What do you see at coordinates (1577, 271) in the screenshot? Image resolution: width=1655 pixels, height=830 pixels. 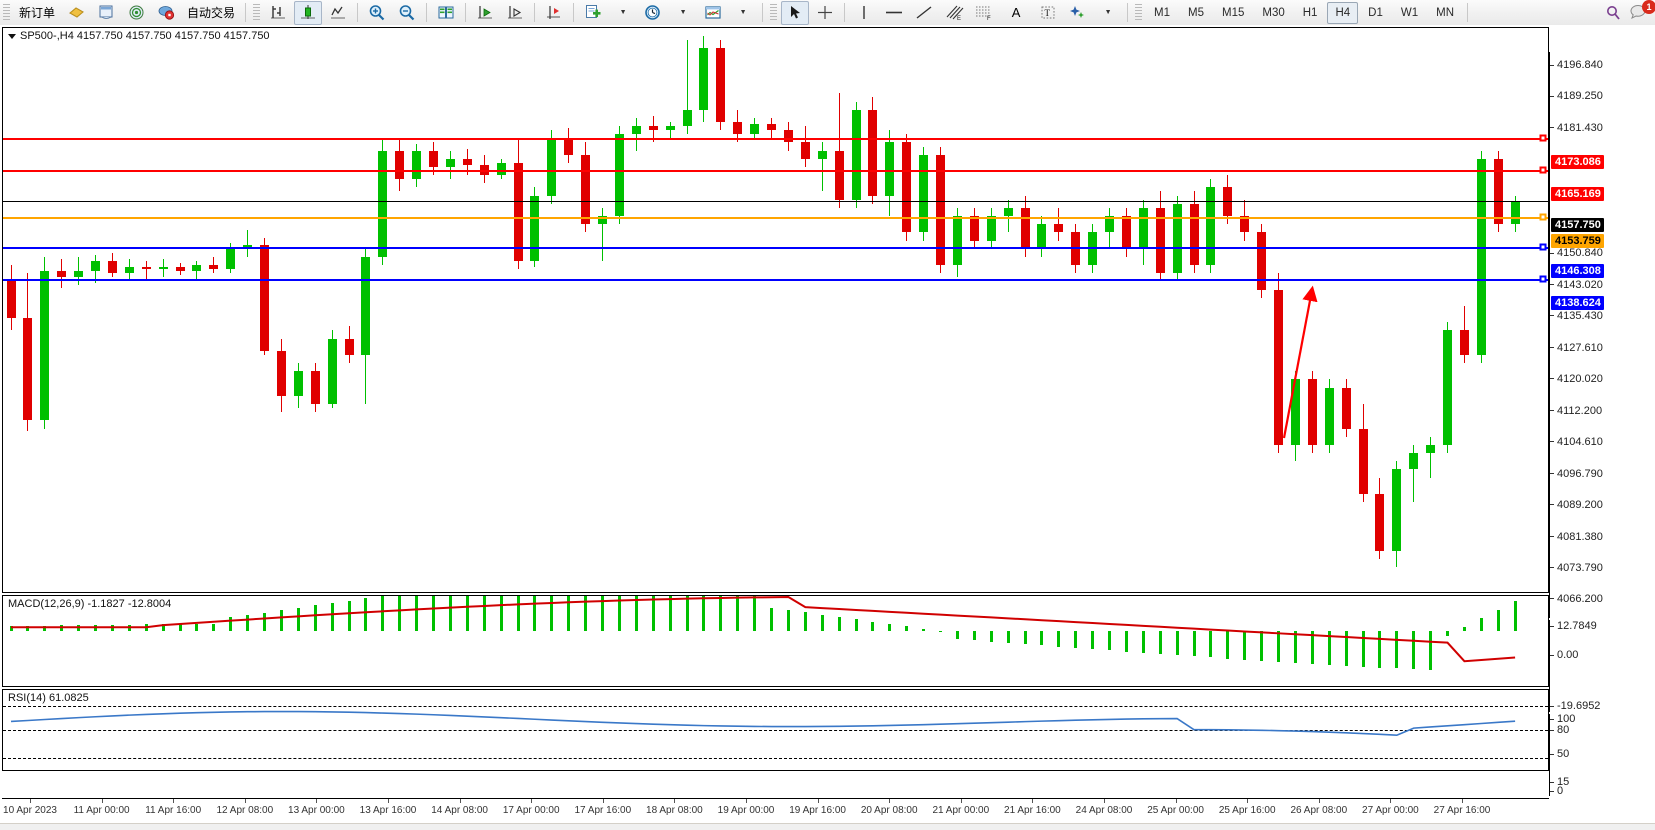 I see `price-tag-support: 4146.308` at bounding box center [1577, 271].